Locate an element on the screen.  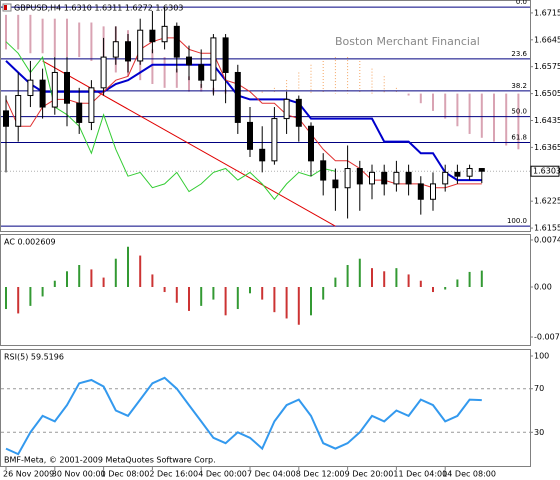
x-tick-label: 4 Dec 00:00 is located at coordinates (222, 474).